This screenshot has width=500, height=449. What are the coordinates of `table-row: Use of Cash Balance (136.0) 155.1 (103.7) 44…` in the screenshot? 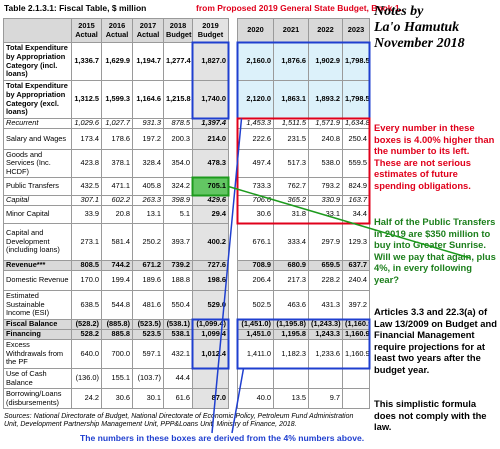 It's located at (186, 378).